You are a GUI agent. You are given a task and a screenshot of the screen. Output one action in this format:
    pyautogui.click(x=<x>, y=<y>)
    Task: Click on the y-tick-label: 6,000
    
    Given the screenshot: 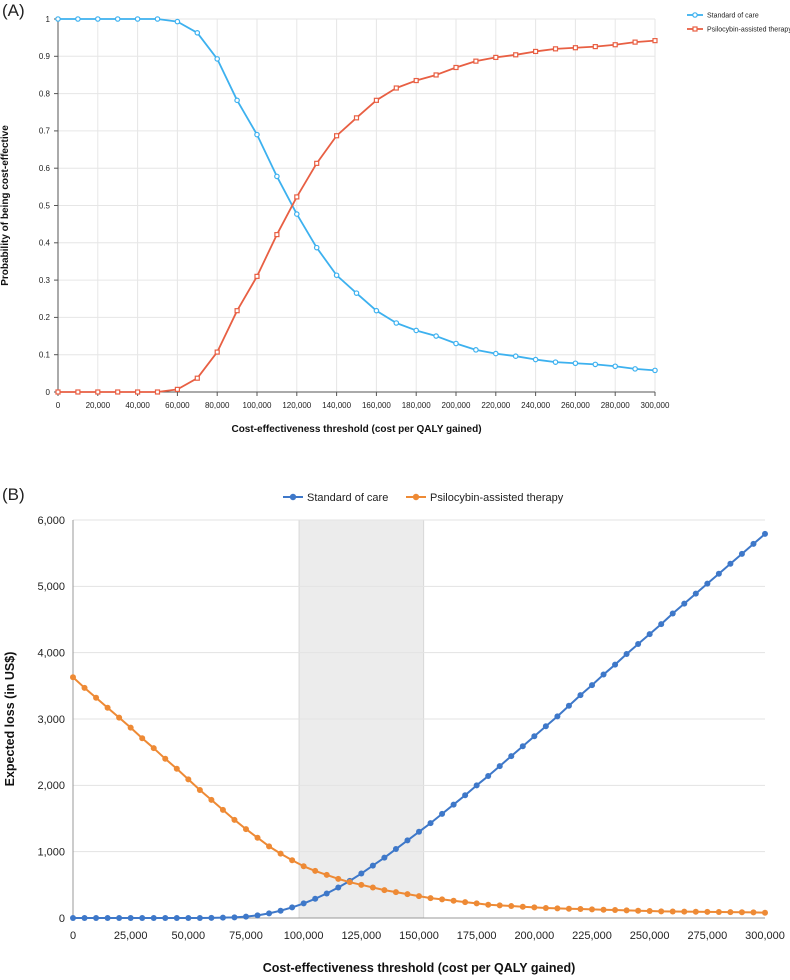 What is the action you would take?
    pyautogui.click(x=51, y=521)
    